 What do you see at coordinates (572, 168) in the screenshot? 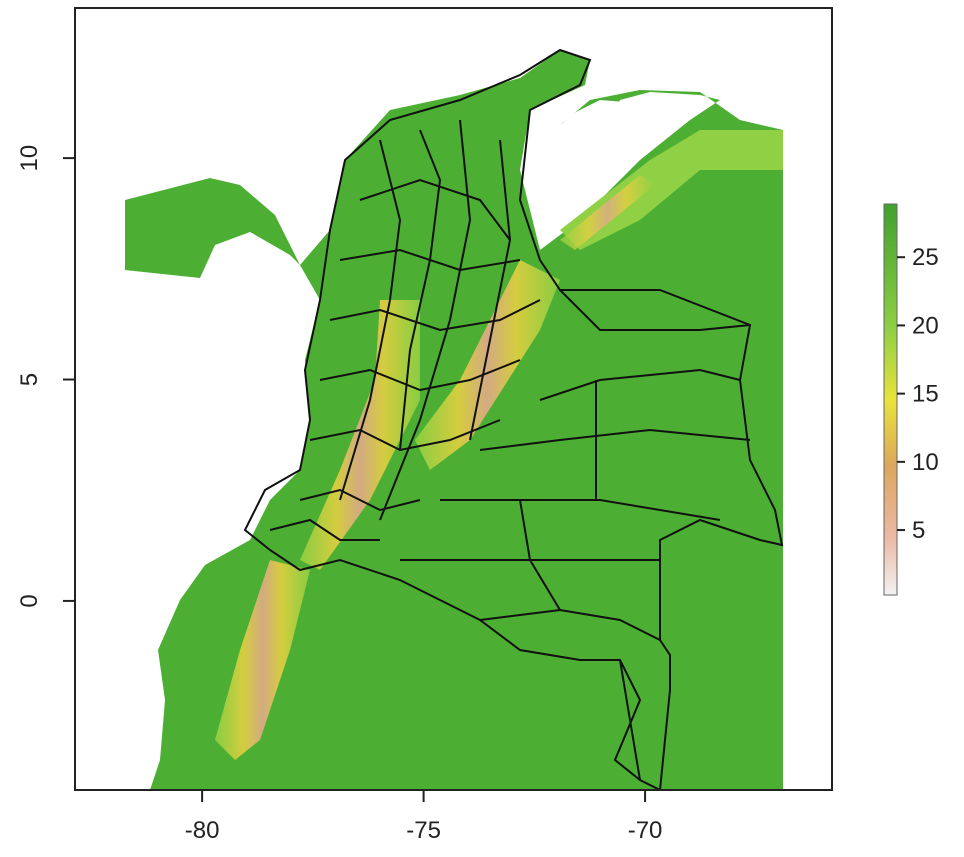
I see `lake` at bounding box center [572, 168].